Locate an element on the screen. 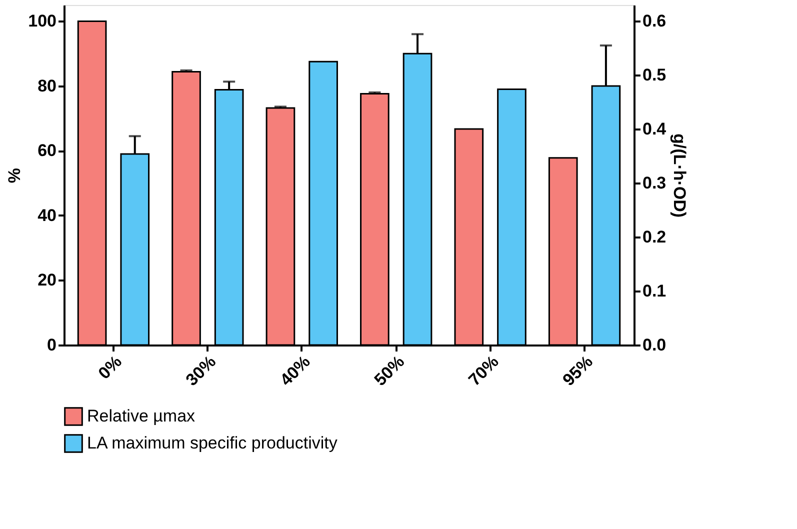  y-tick-label: 80 is located at coordinates (47, 86).